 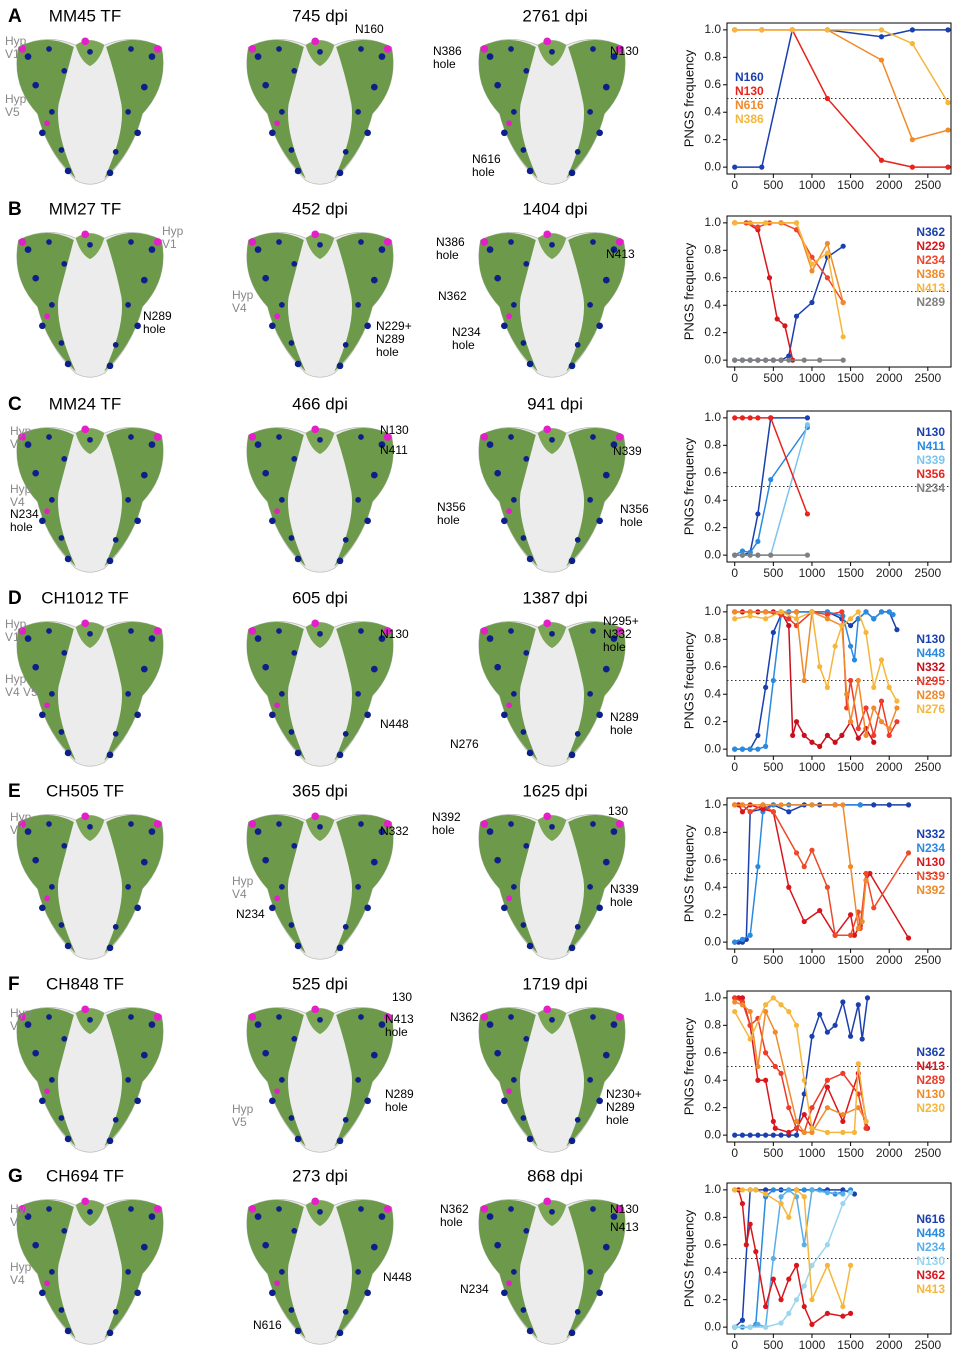 I want to click on structure-title: 525 dpi, so click(x=320, y=983).